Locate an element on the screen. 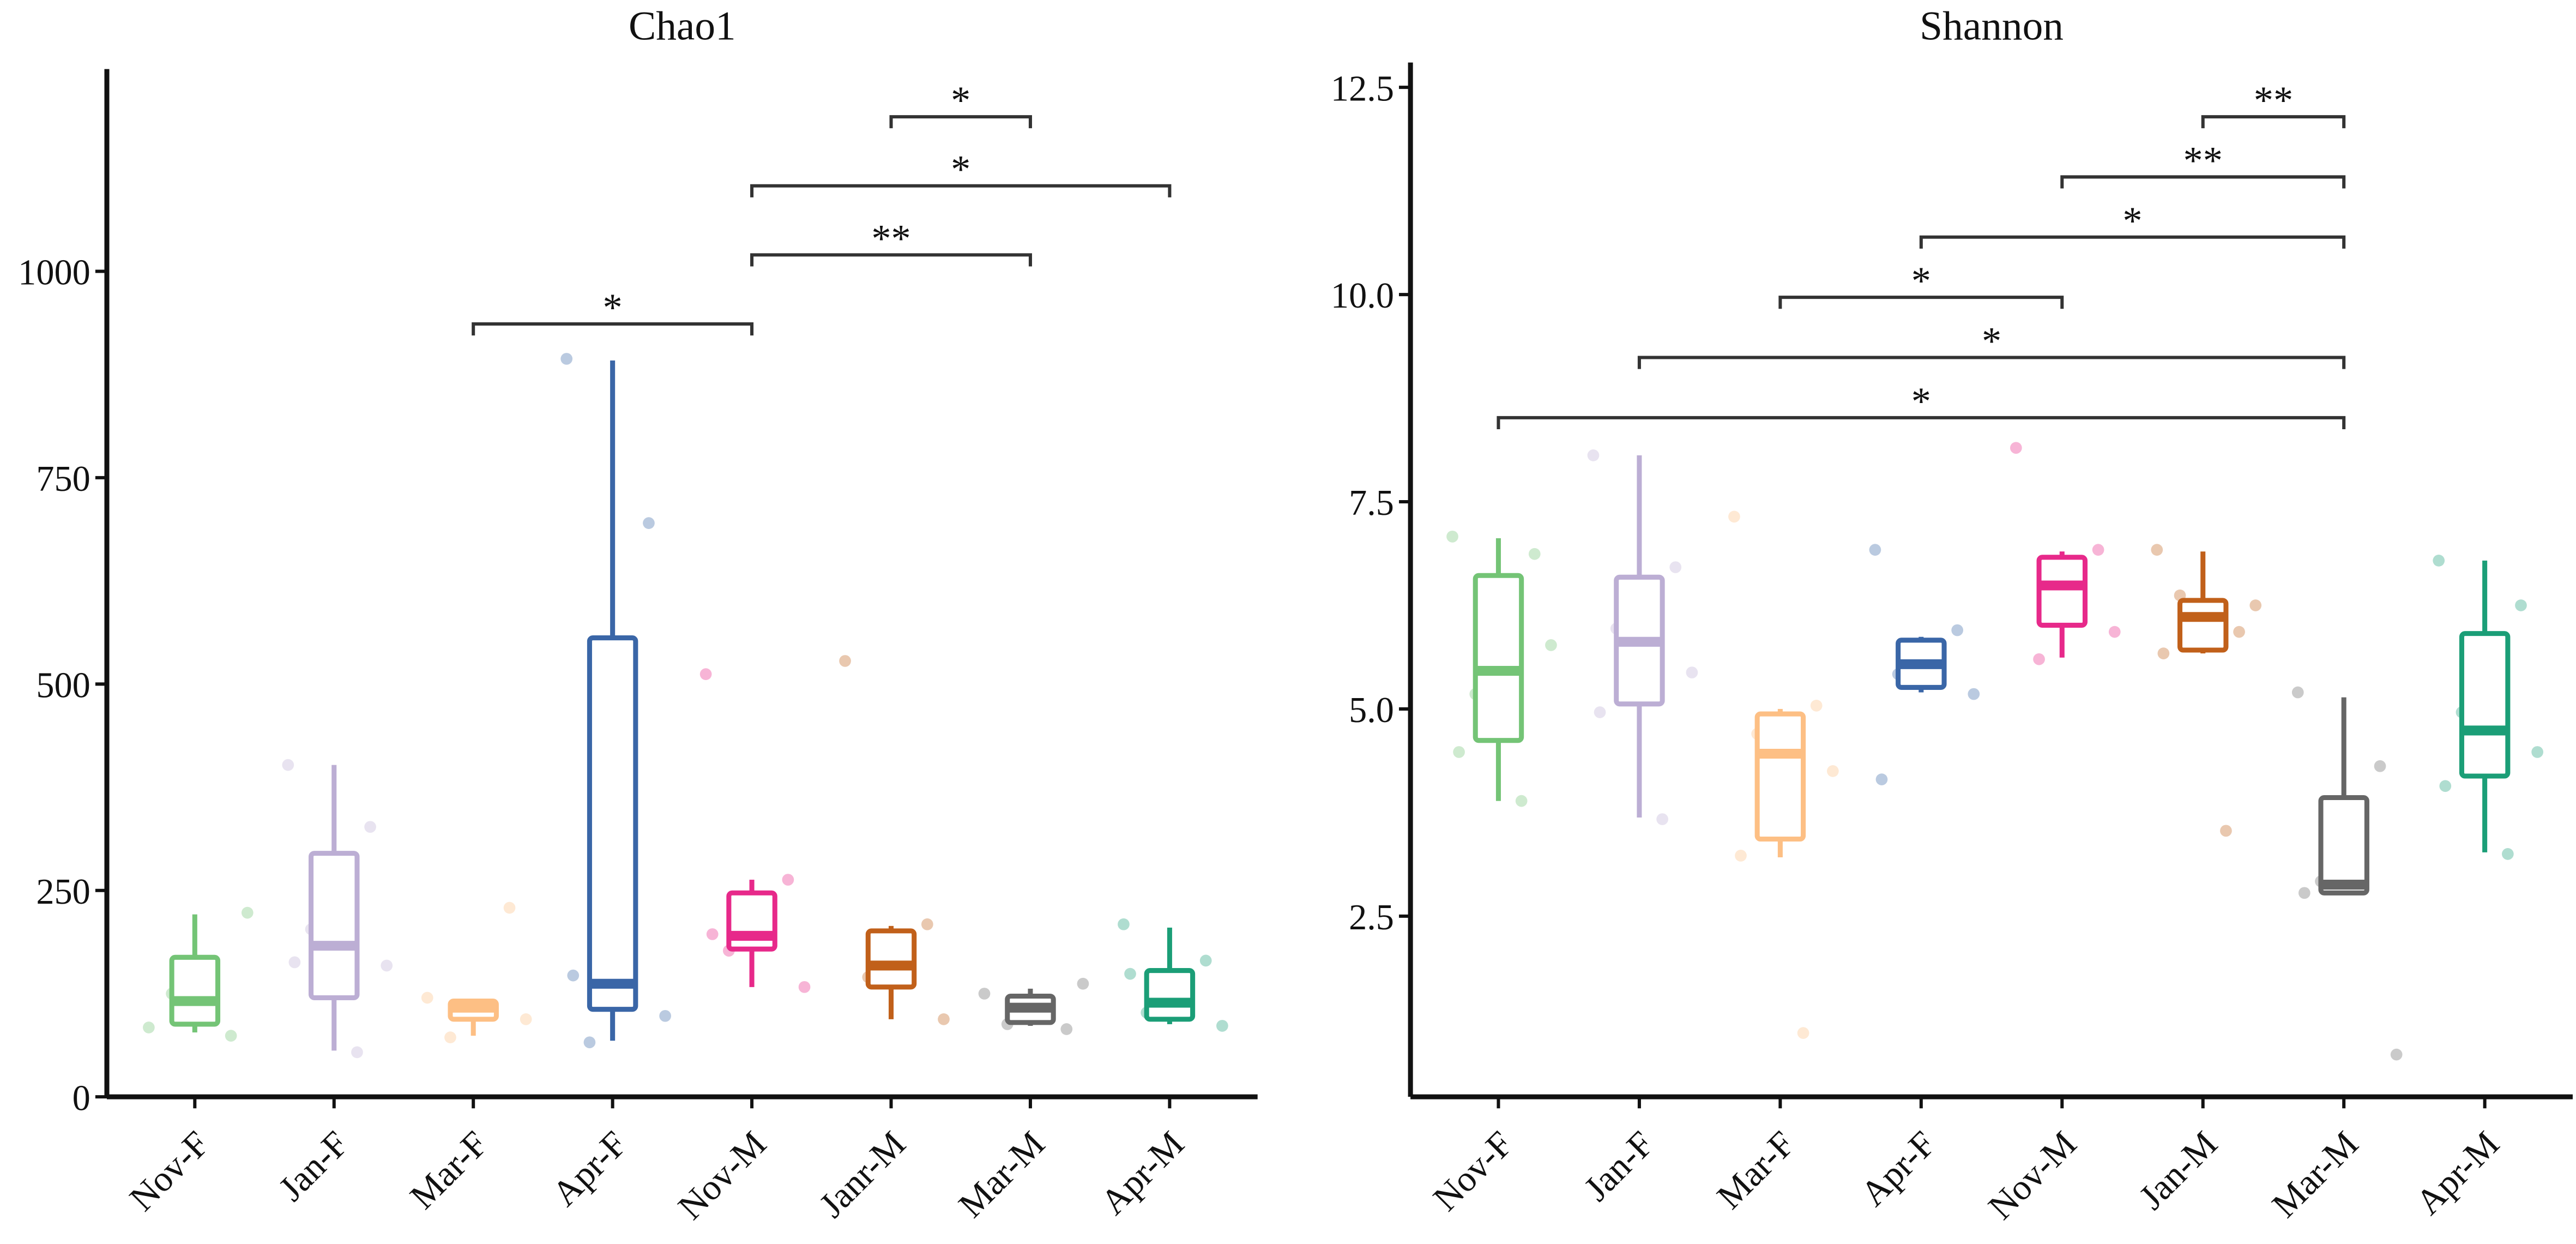 This screenshot has height=1244, width=2576. y-tick-label: 0 is located at coordinates (82, 1098).